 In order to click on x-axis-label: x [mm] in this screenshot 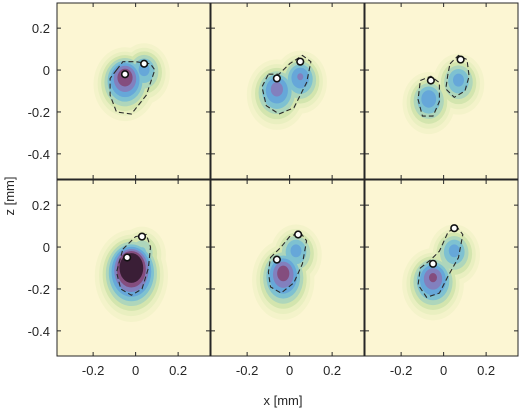, I will do `click(283, 400)`.